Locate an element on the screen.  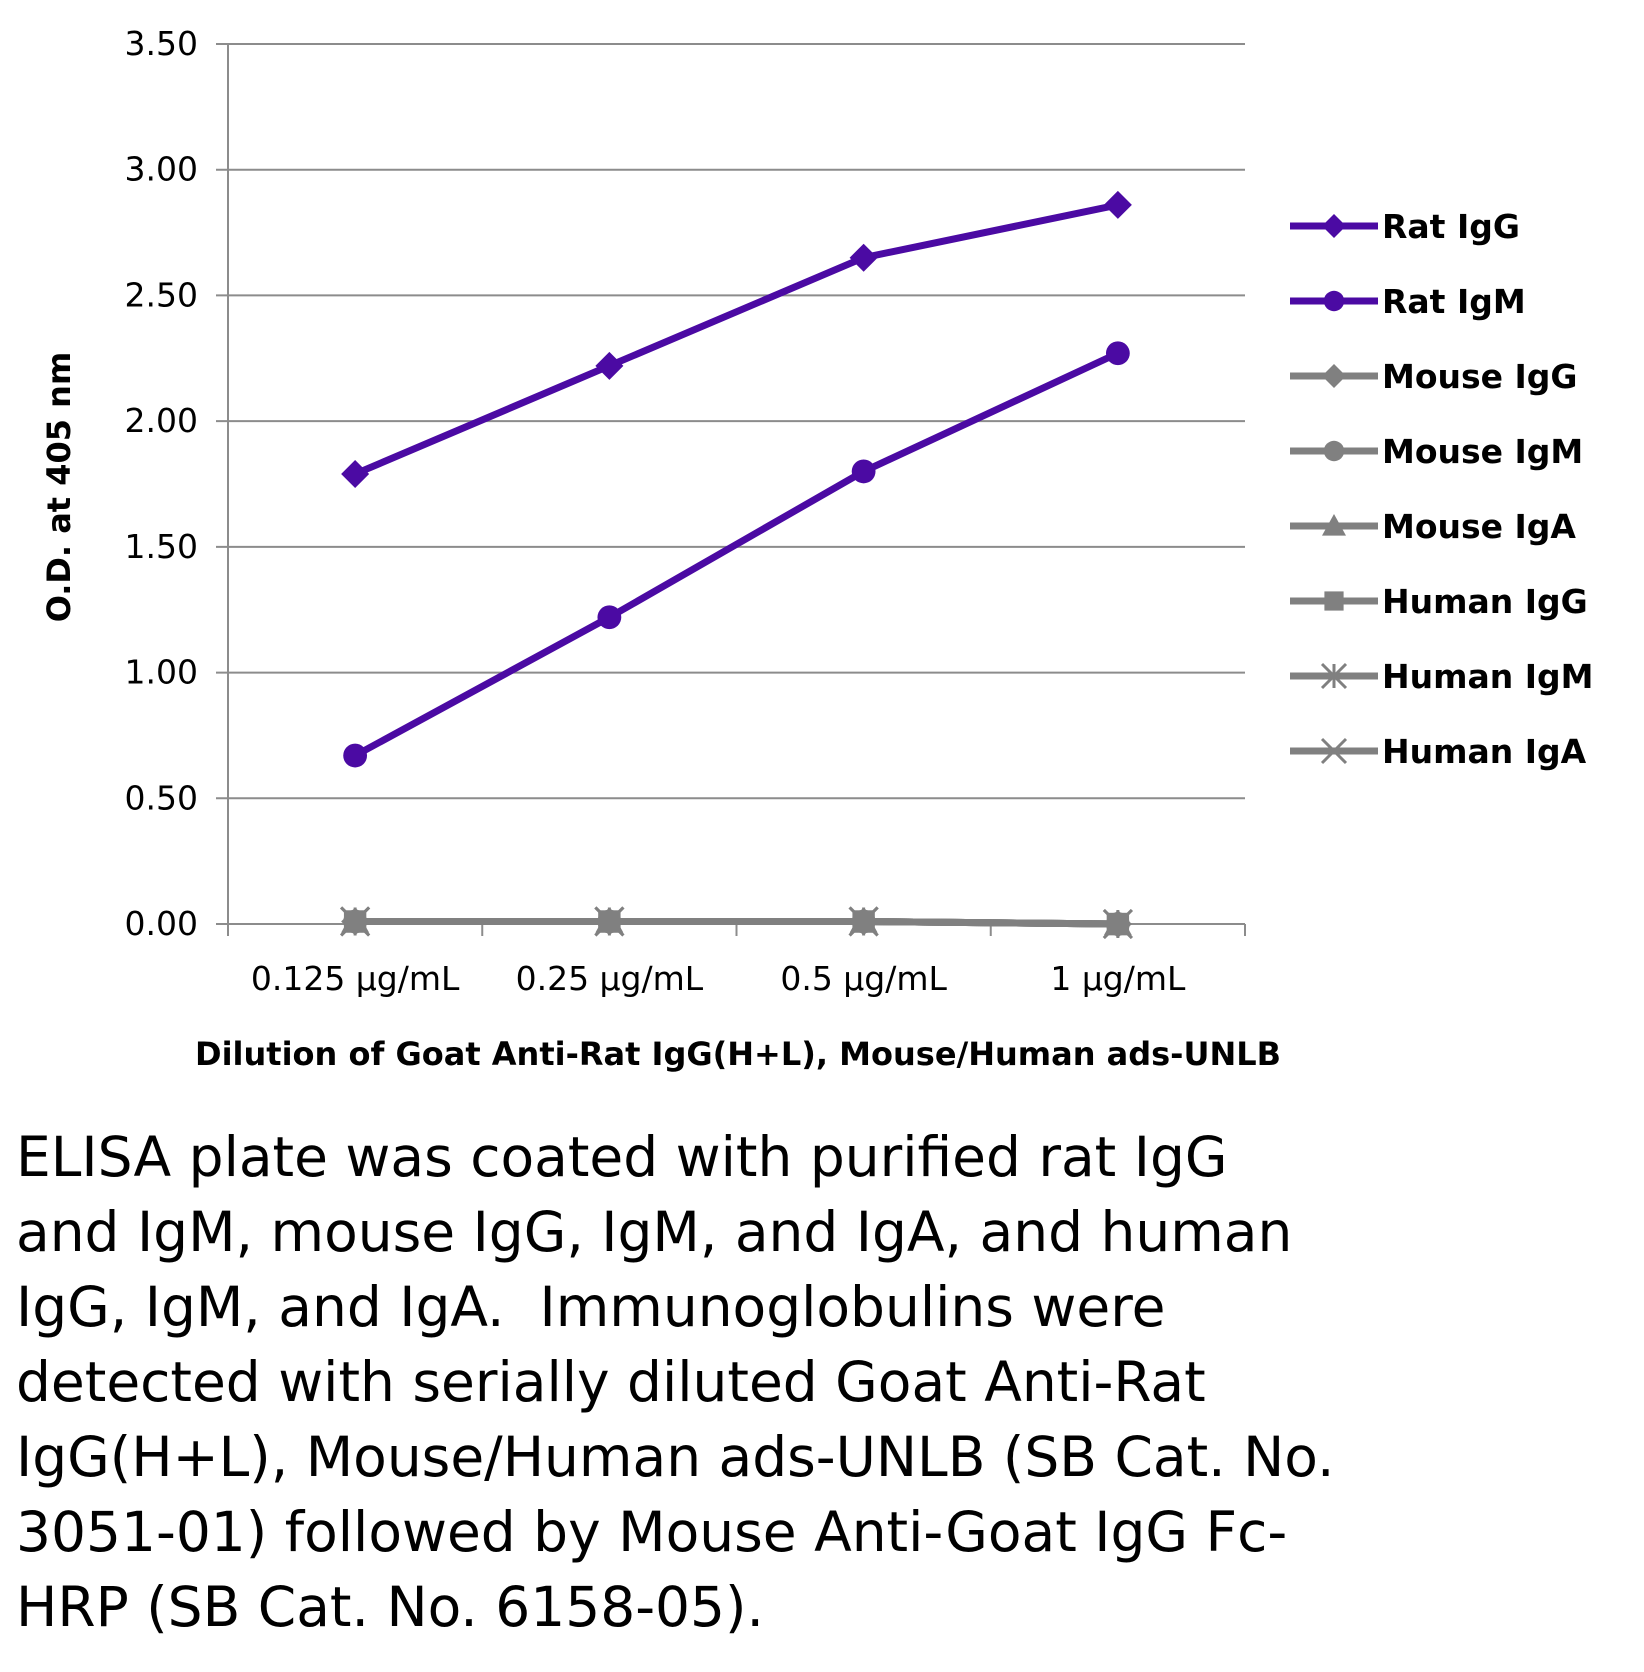
series-mouse-igg is located at coordinates (736, 922).